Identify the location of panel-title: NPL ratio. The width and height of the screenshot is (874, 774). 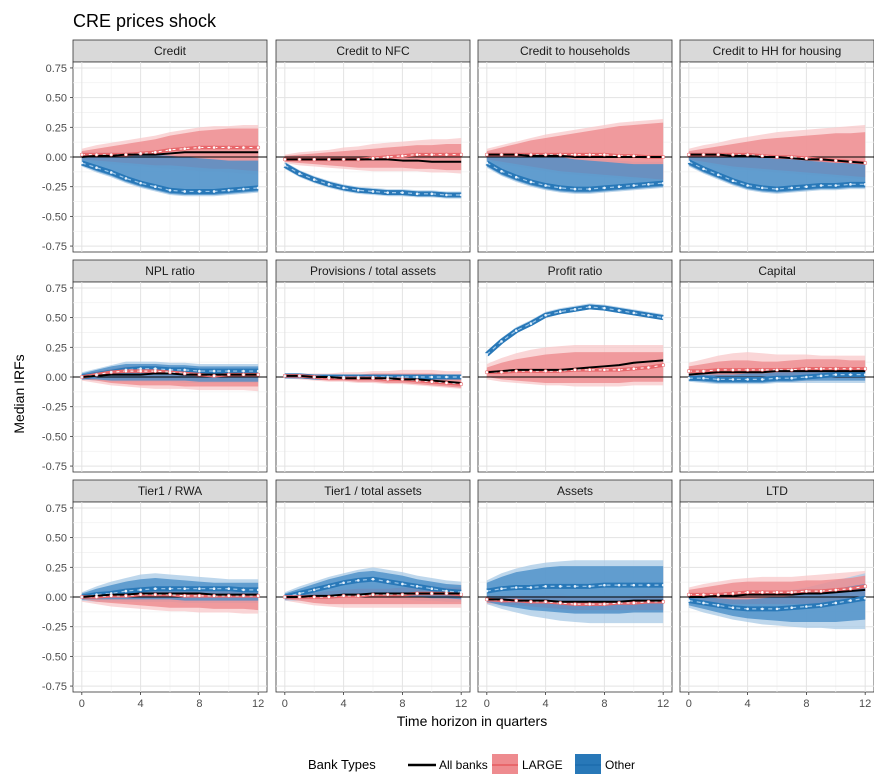
(170, 271).